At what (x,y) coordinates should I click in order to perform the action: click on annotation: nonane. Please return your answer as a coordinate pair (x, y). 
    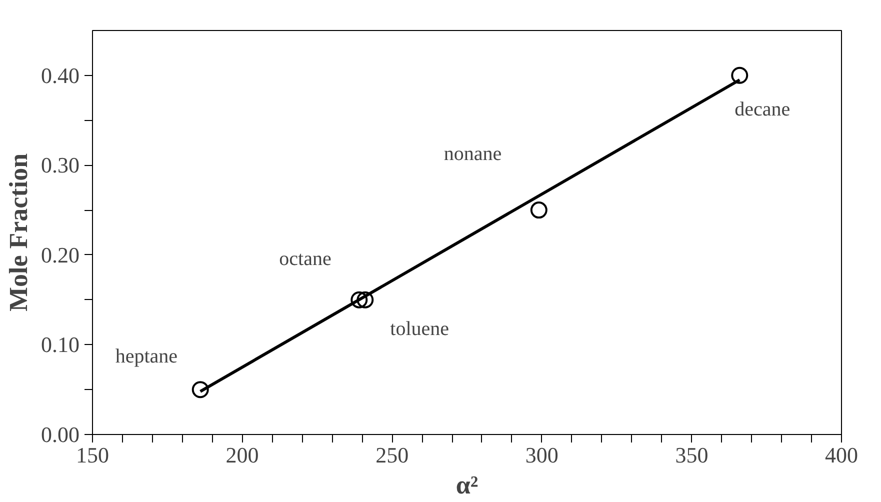
    Looking at the image, I should click on (473, 154).